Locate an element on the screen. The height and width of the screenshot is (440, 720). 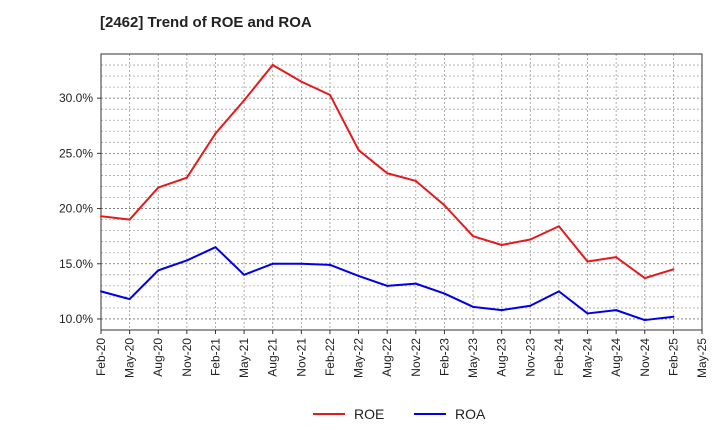
x-tick-label: May-22 is located at coordinates (359, 358).